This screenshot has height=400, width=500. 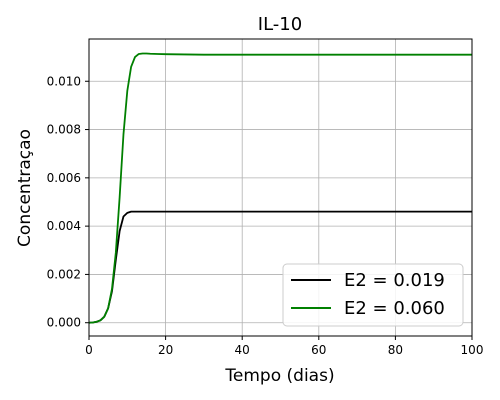 What do you see at coordinates (373, 295) in the screenshot?
I see `legend: E2 = 0.019 E2 = 0.060` at bounding box center [373, 295].